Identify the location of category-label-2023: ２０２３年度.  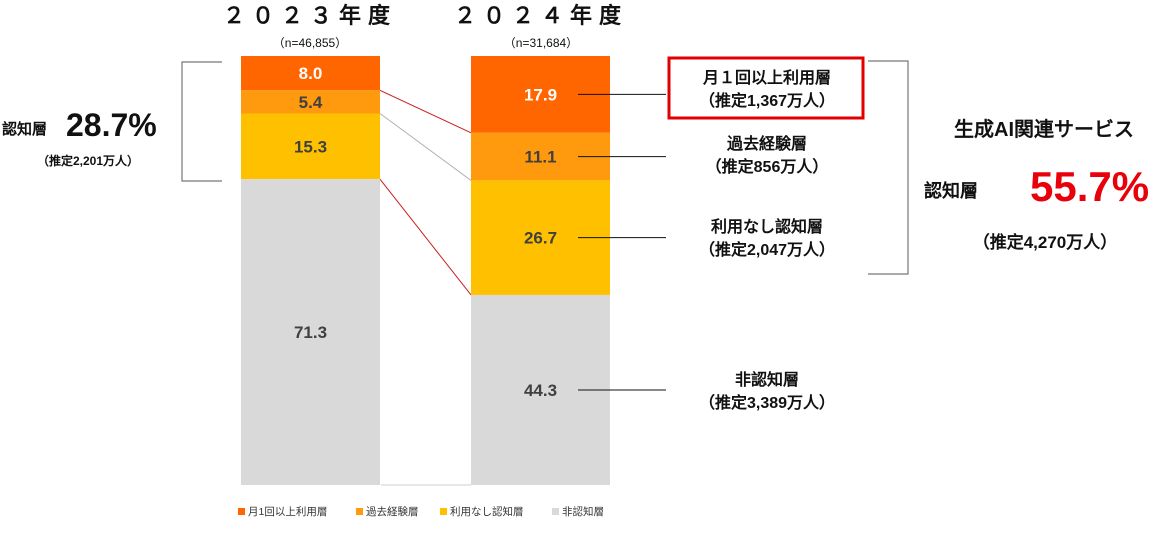
(310, 15).